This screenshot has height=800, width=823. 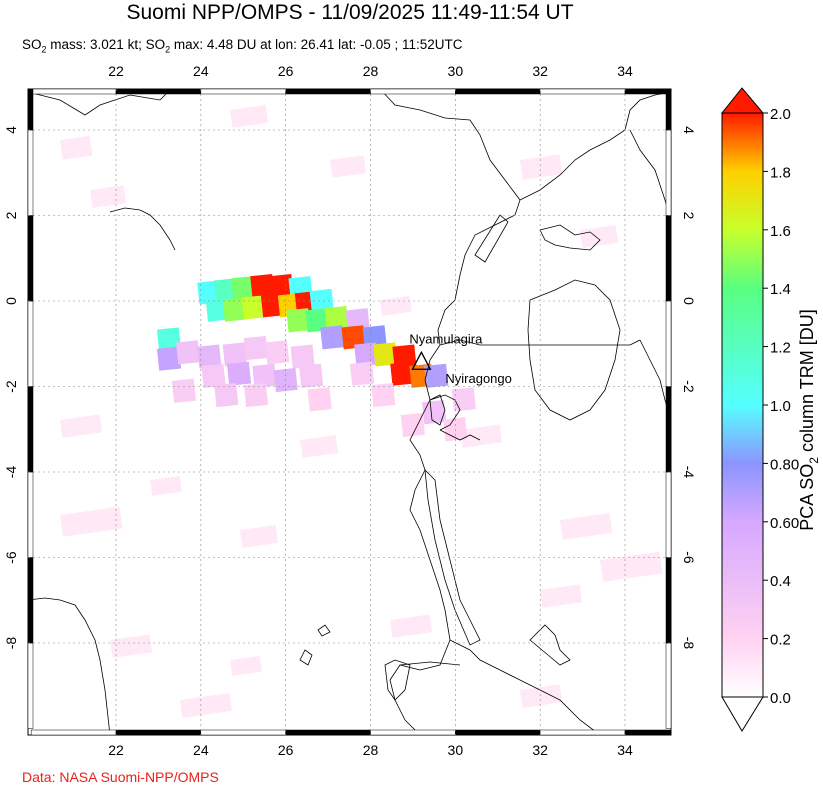 I want to click on y-tick-label-left: 4, so click(x=11, y=130).